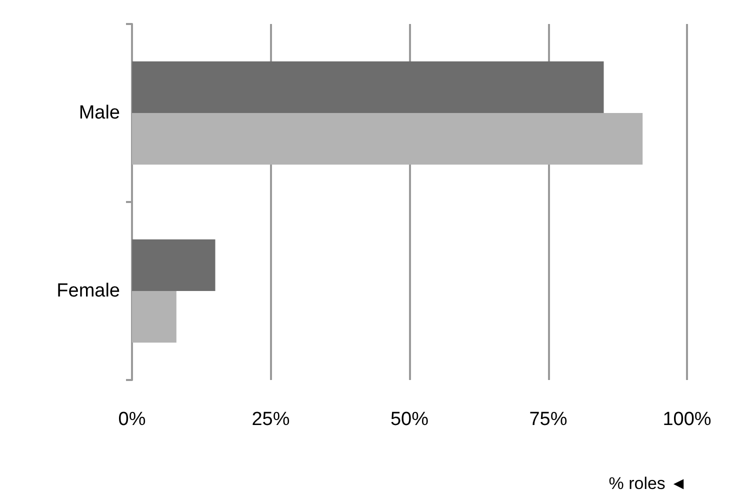 This screenshot has height=502, width=731. Describe the element at coordinates (409, 419) in the screenshot. I see `x-tick-label: 50%` at that location.